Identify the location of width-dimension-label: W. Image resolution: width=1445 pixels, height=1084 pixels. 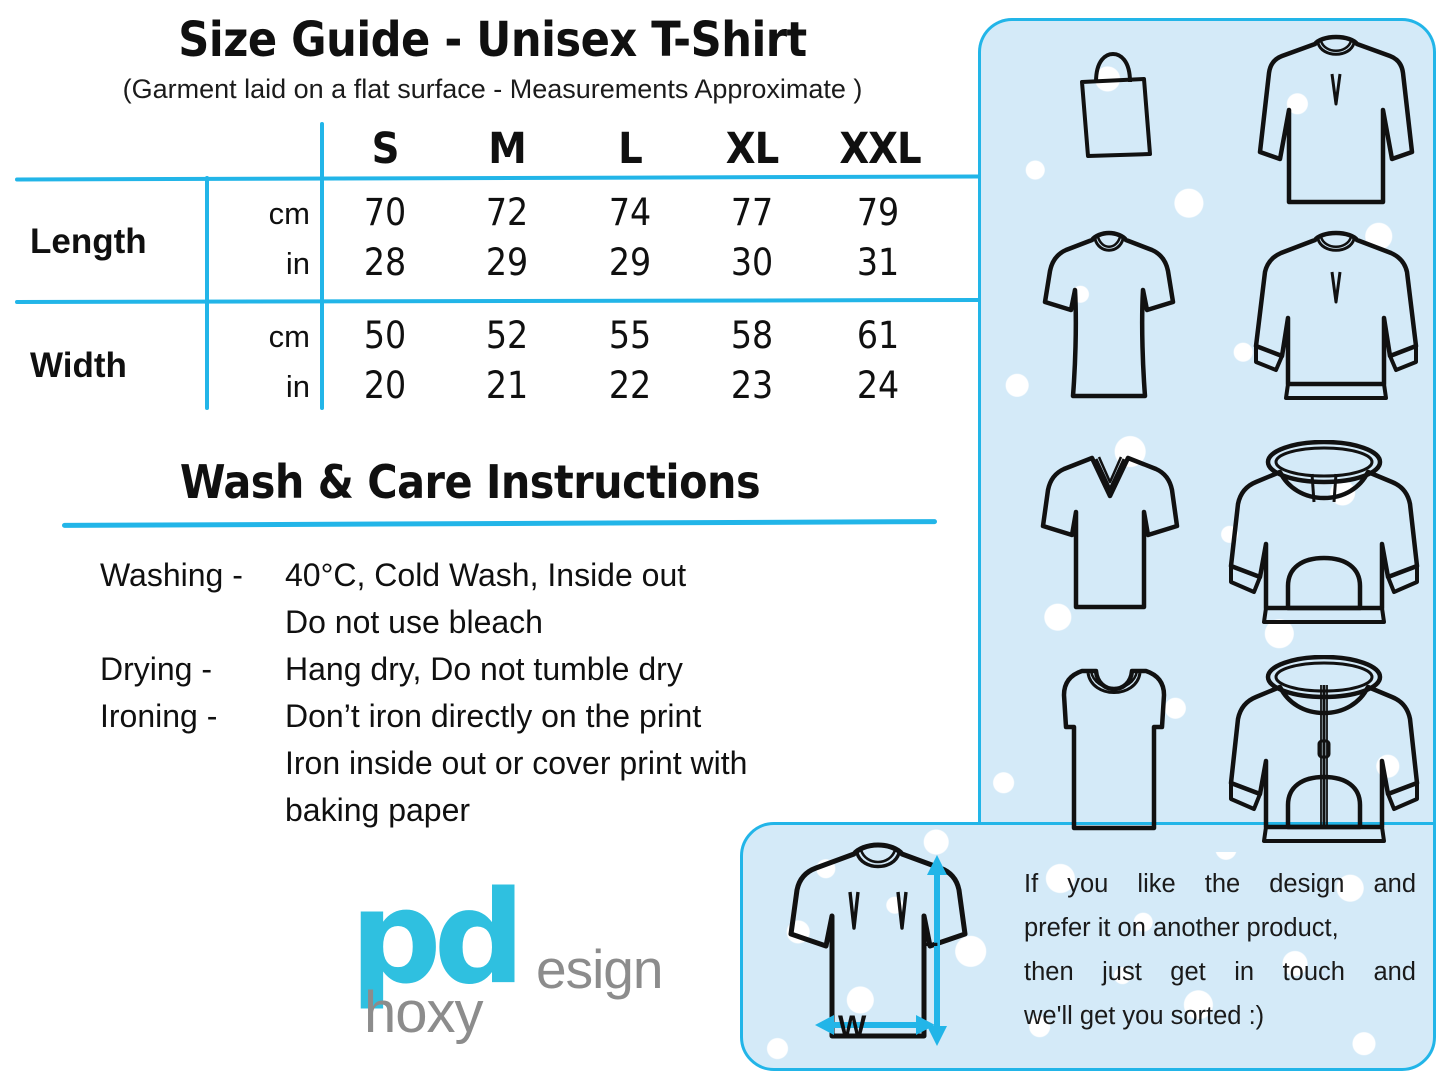
(852, 1026).